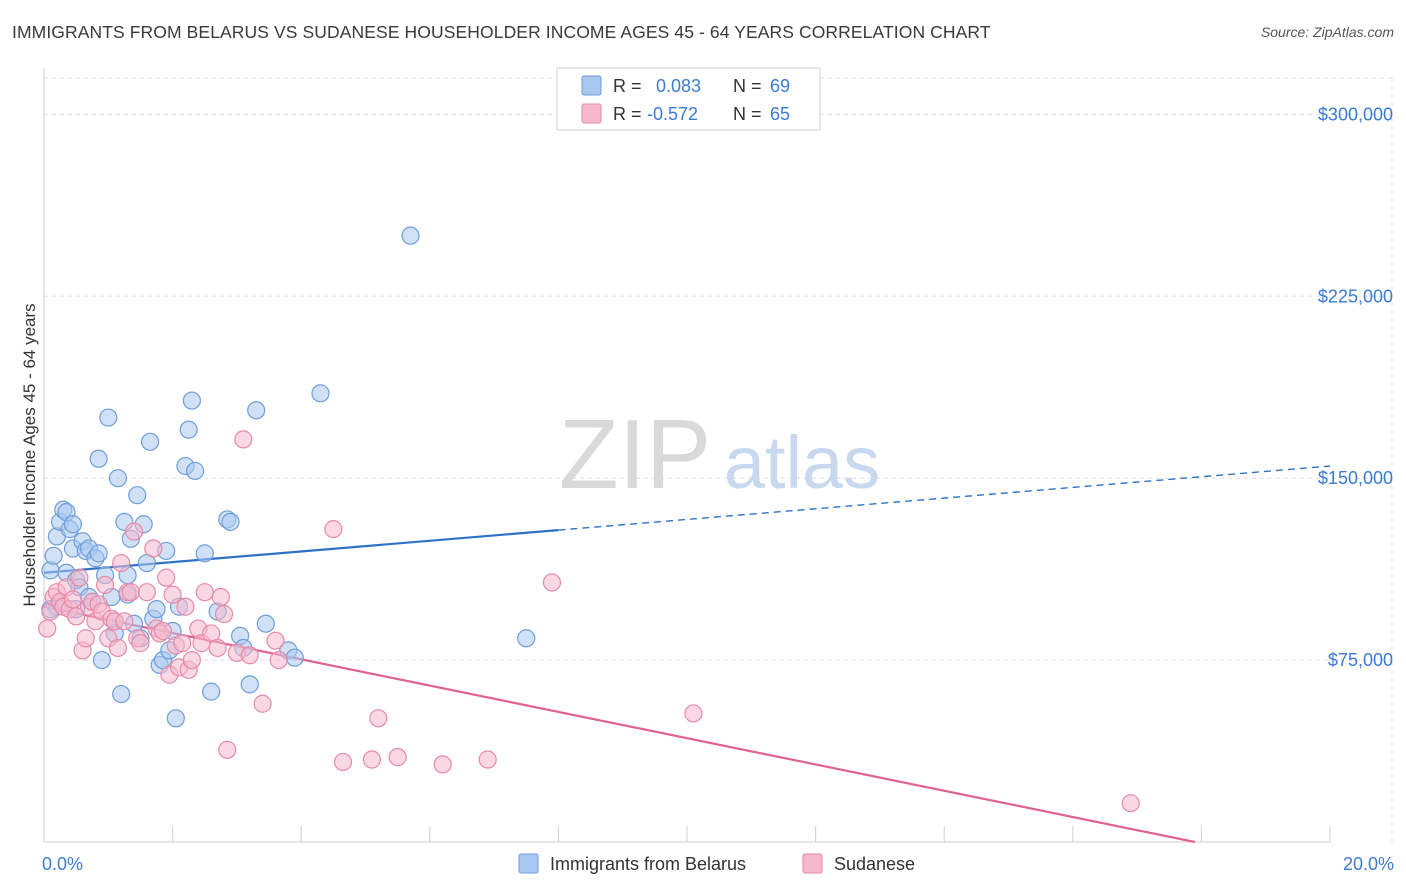  I want to click on stats-r-label-belarus: R =, so click(627, 86).